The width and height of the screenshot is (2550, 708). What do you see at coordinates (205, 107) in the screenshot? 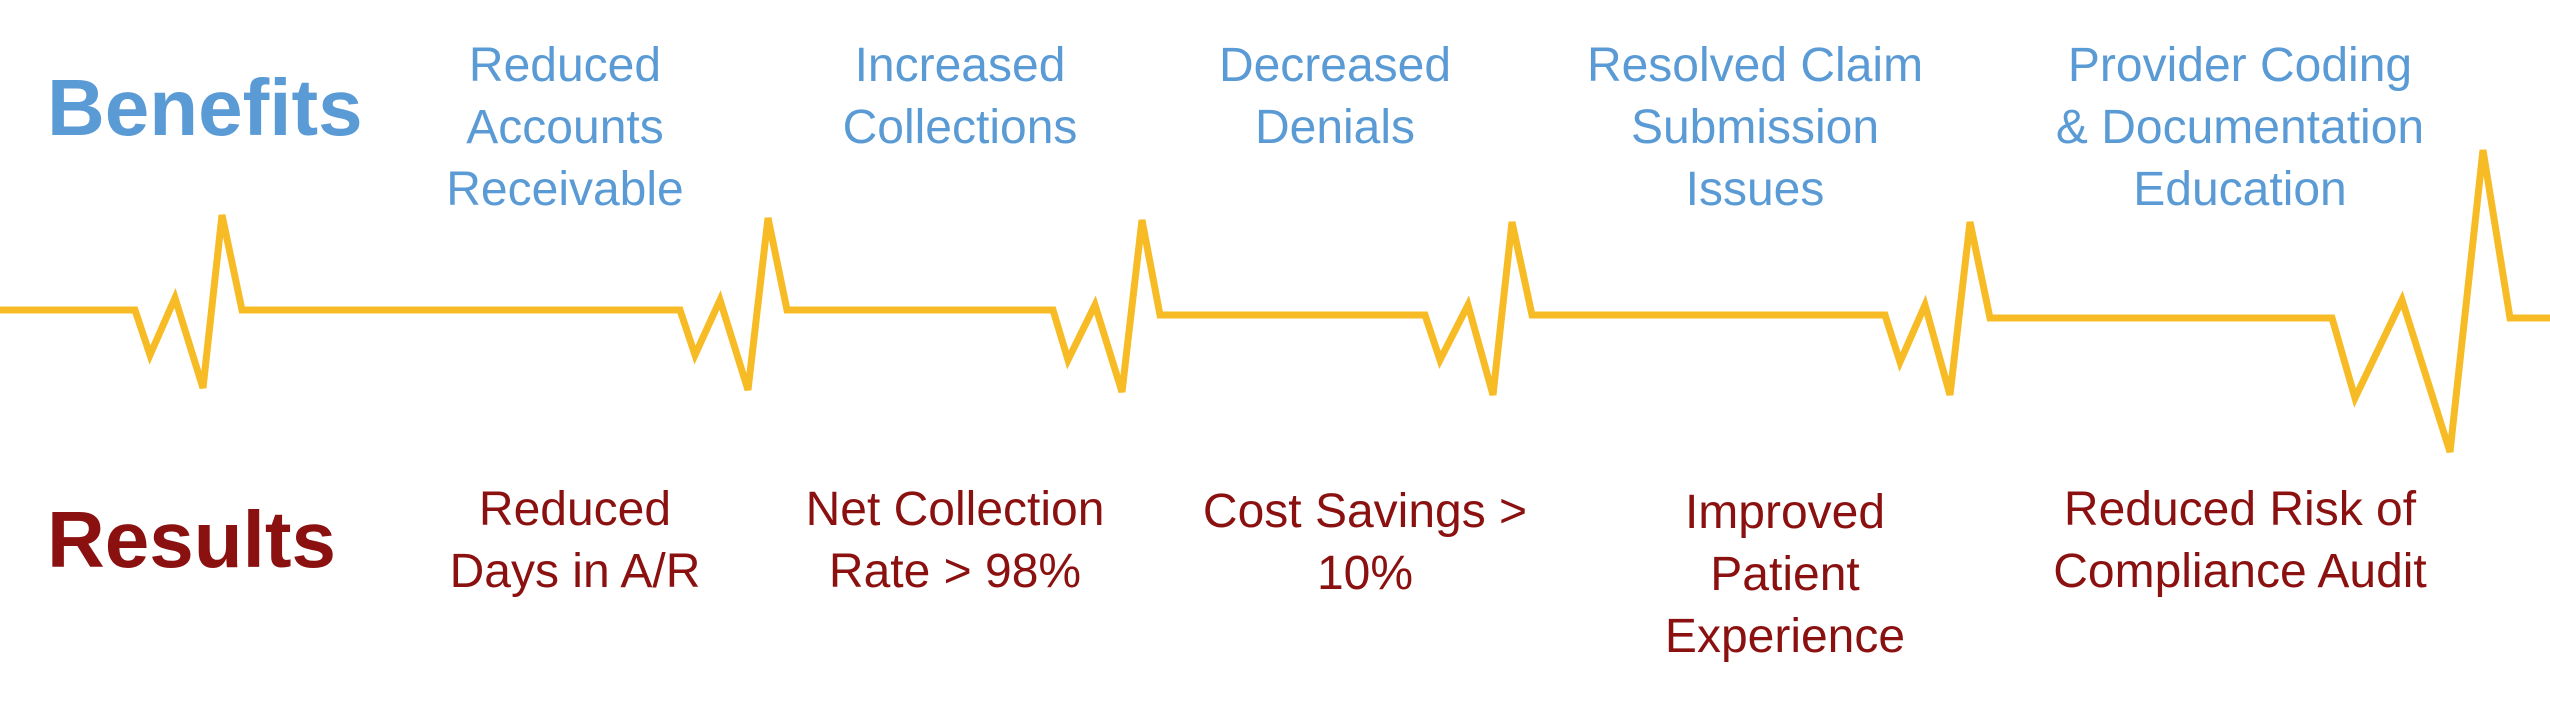
I see `benefits-heading: Benefits` at bounding box center [205, 107].